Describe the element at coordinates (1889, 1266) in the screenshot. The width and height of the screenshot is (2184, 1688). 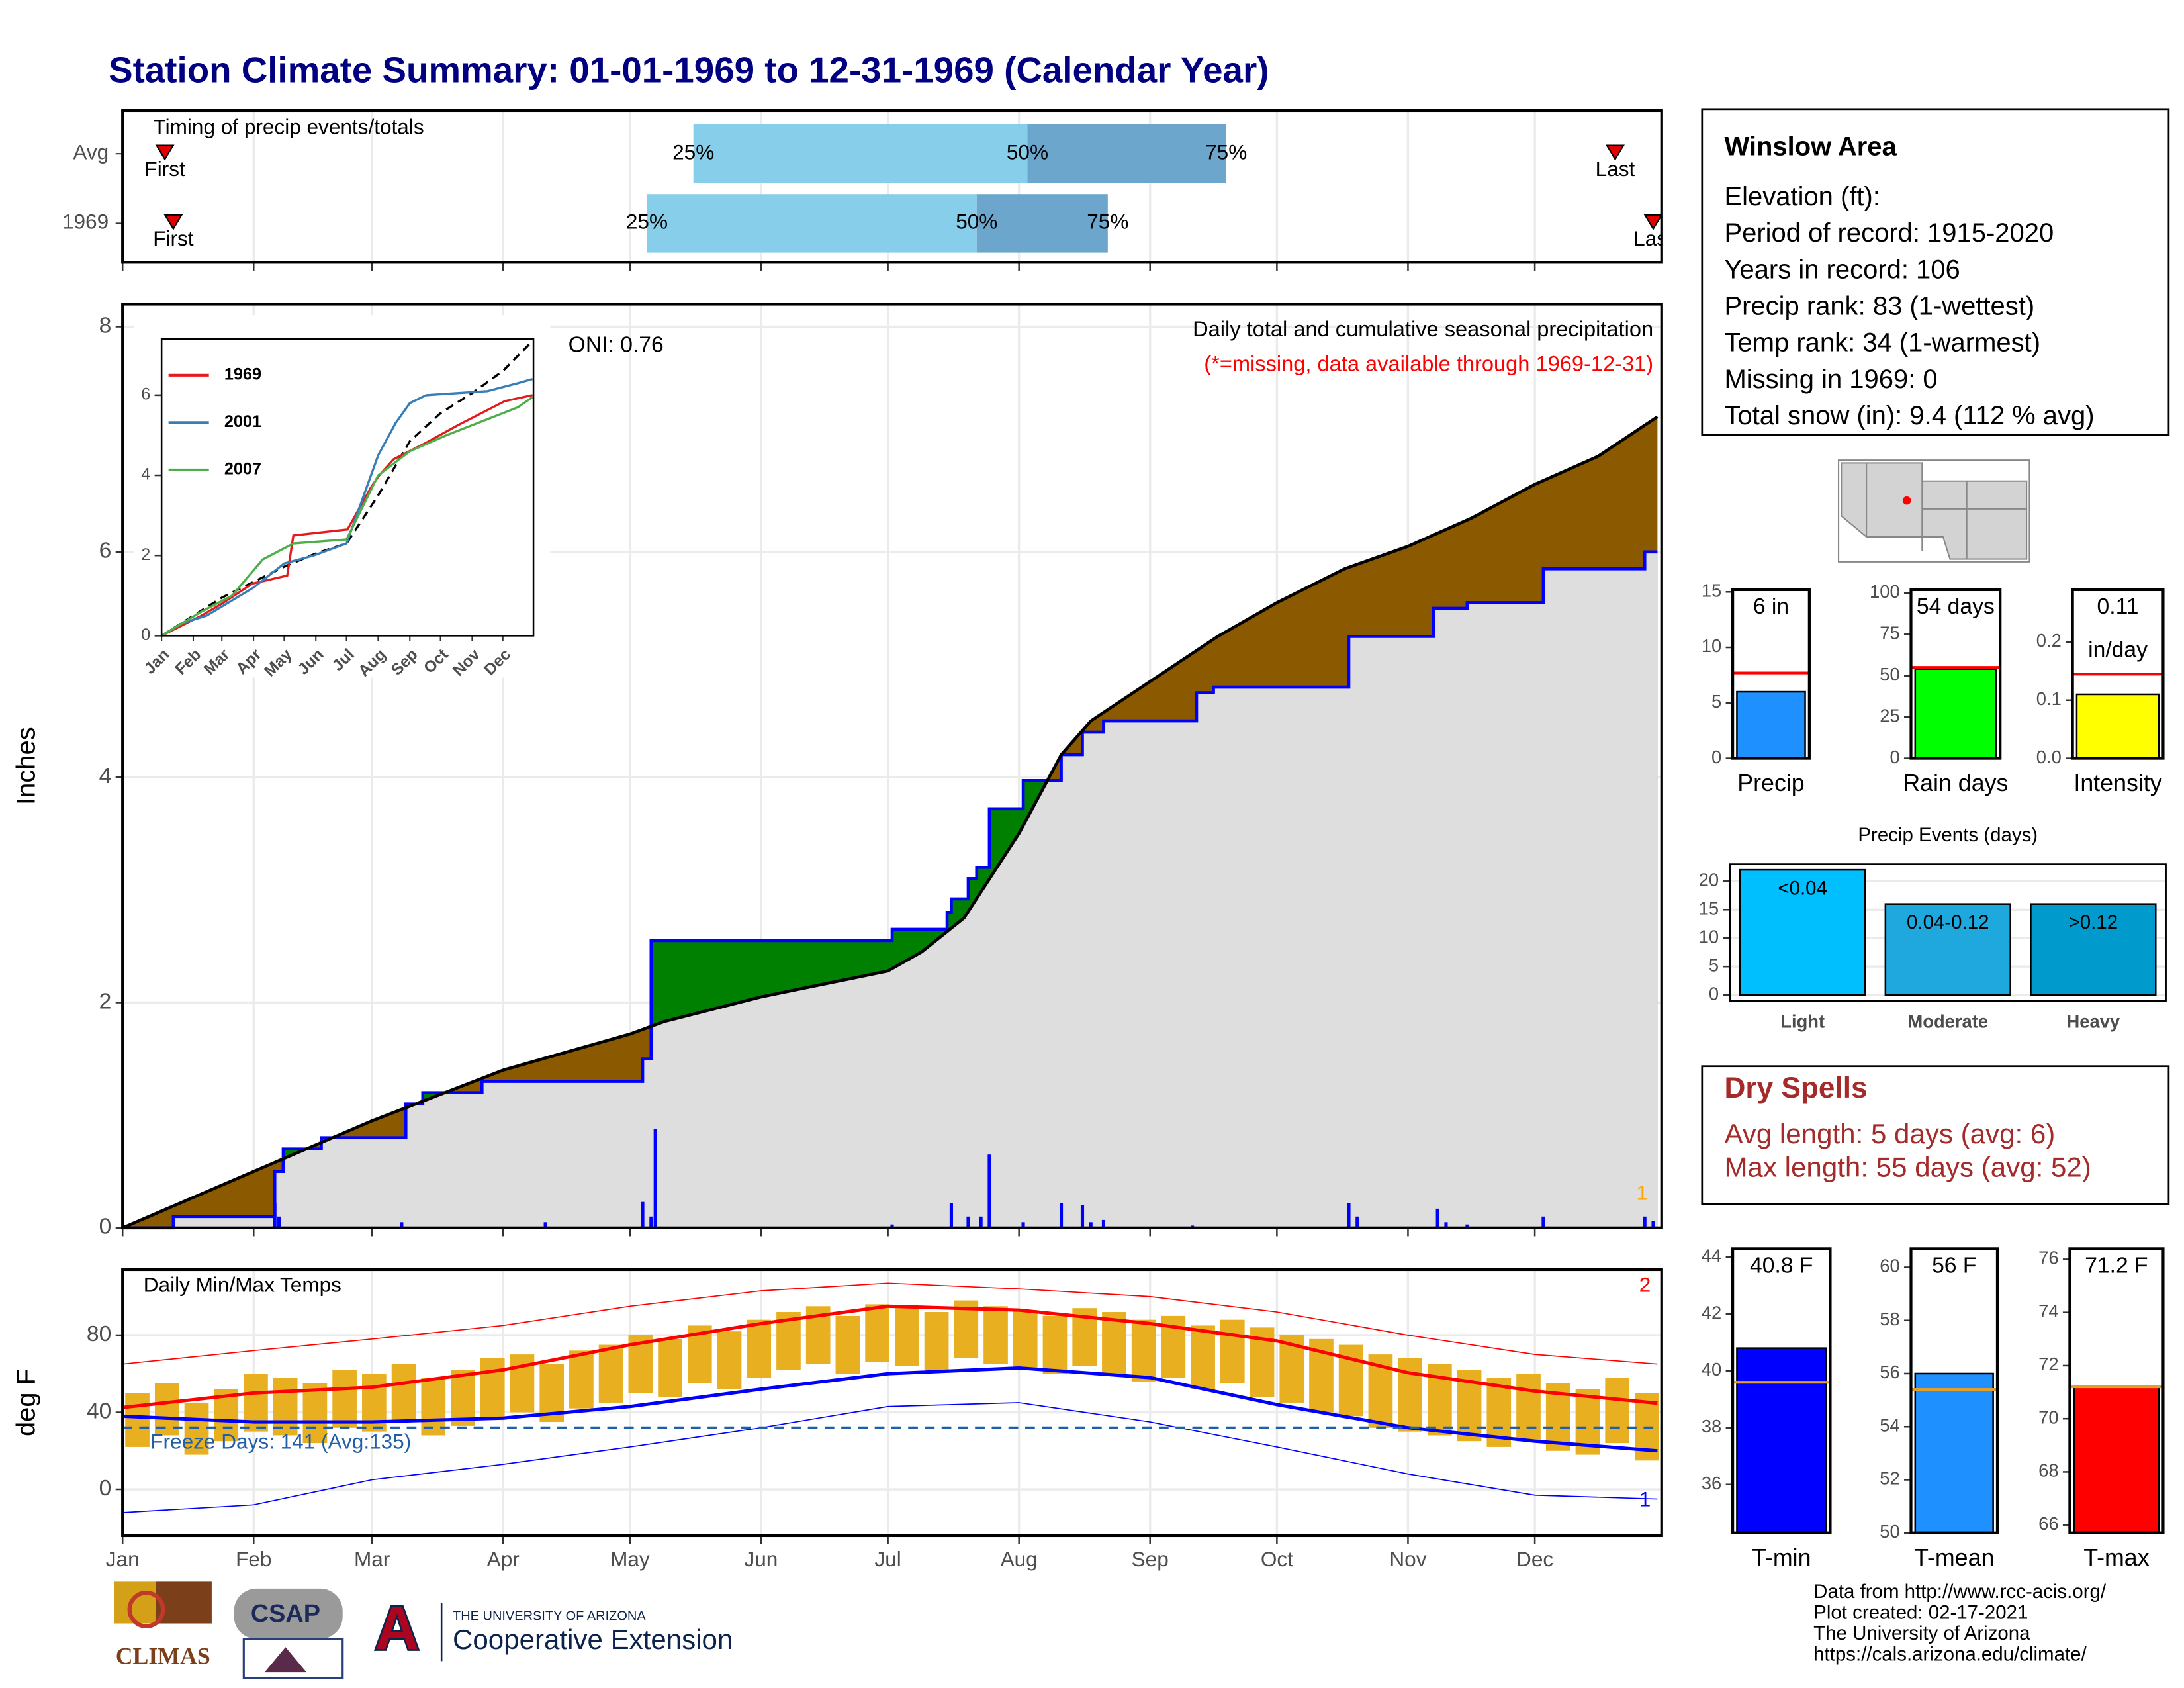
I see `y-tick-label: 60` at that location.